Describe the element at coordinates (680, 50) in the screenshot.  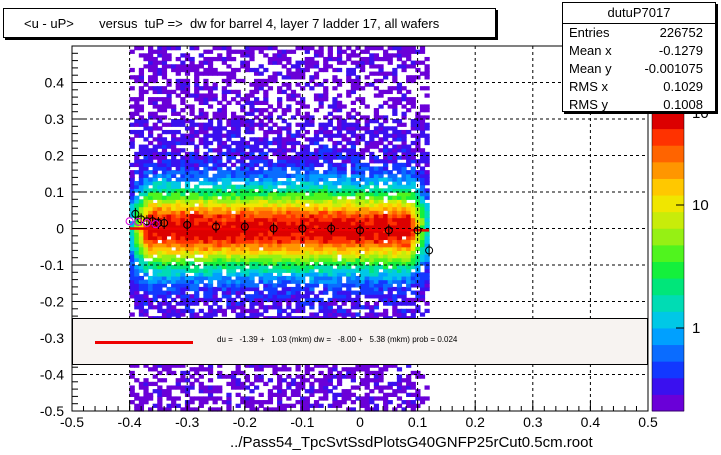
I see `stats-value: -0.1279` at that location.